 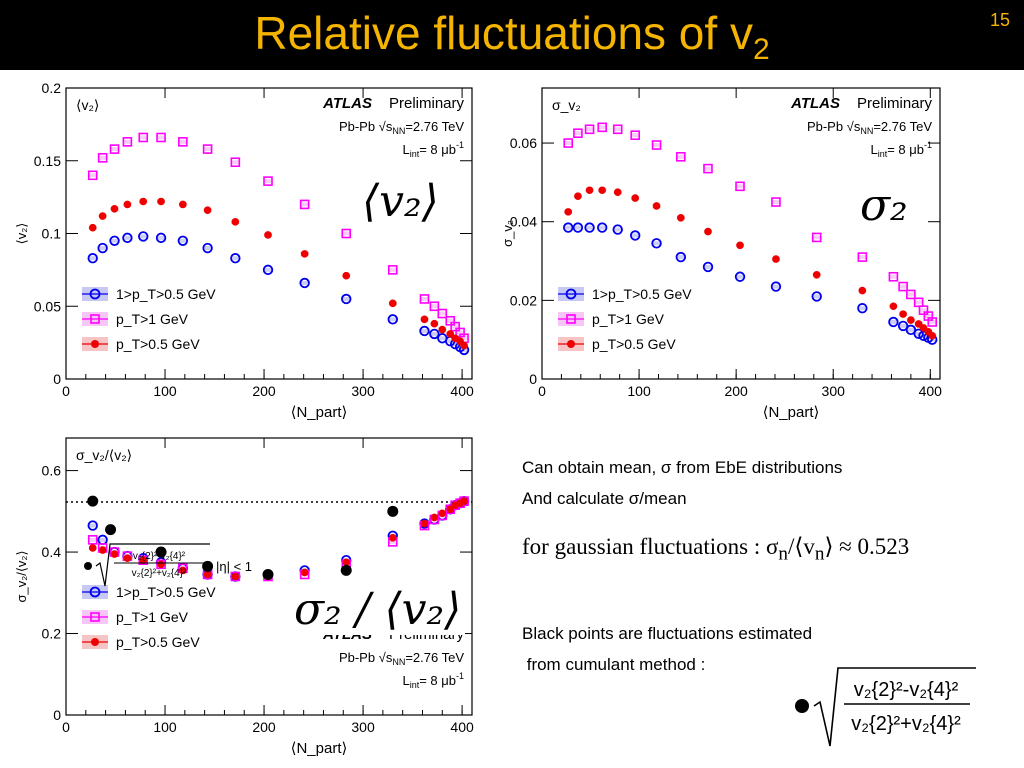 I want to click on y-tick-label: 0, so click(x=57, y=379).